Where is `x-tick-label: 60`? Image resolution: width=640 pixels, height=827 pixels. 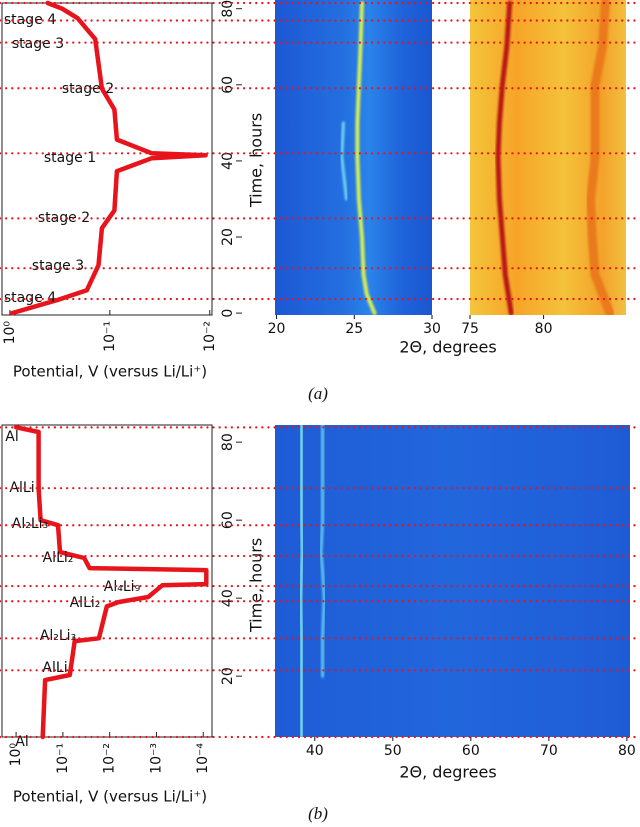 x-tick-label: 60 is located at coordinates (471, 751).